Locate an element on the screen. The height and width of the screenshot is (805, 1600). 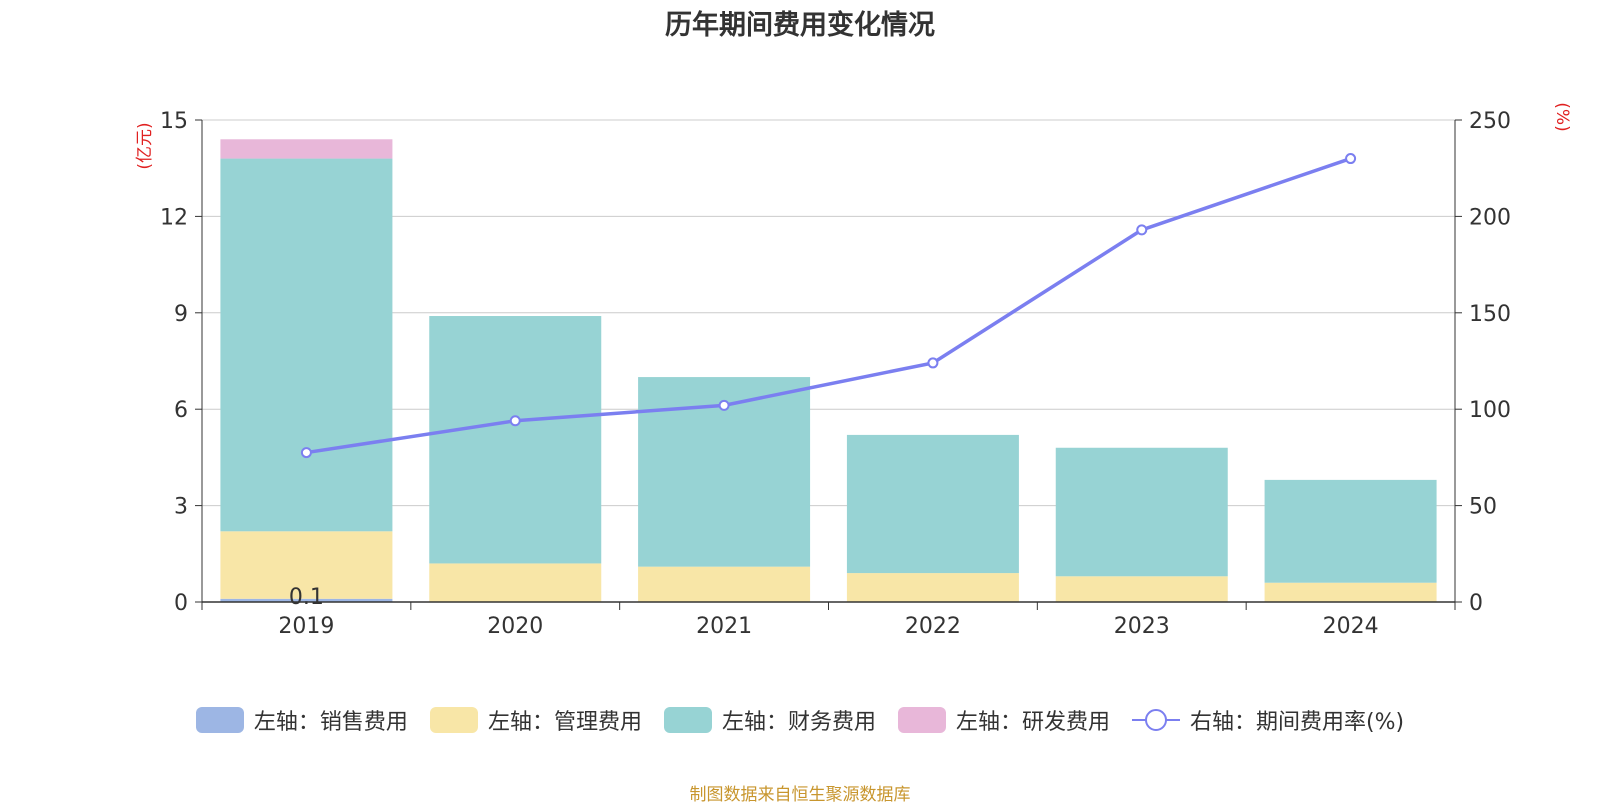
x-axis-tick-label: 2022 is located at coordinates (933, 626).